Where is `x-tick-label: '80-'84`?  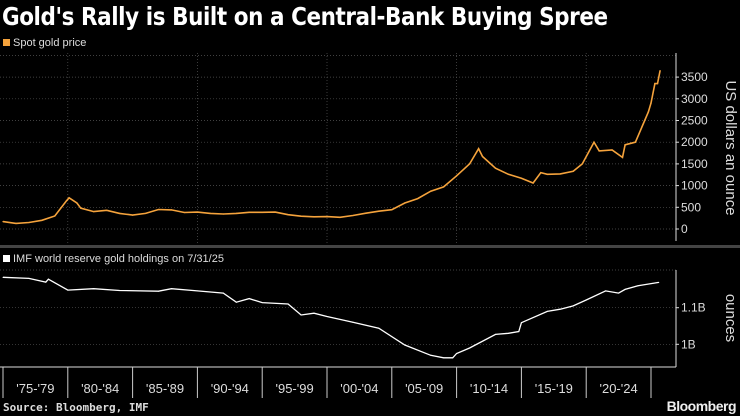
x-tick-label: '80-'84 is located at coordinates (100, 388).